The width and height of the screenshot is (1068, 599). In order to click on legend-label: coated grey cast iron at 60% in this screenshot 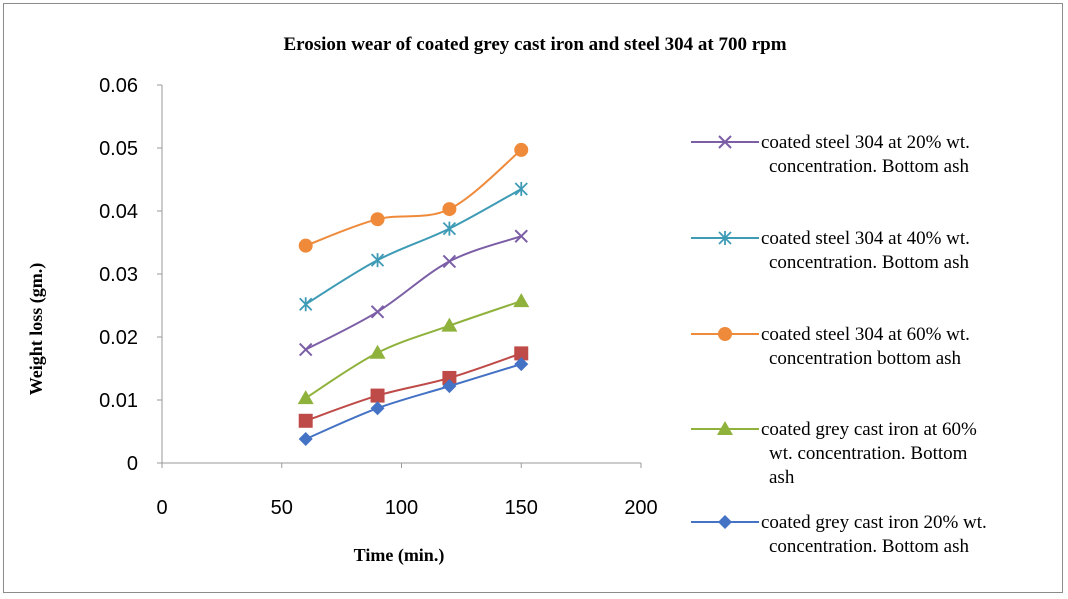, I will do `click(869, 429)`.